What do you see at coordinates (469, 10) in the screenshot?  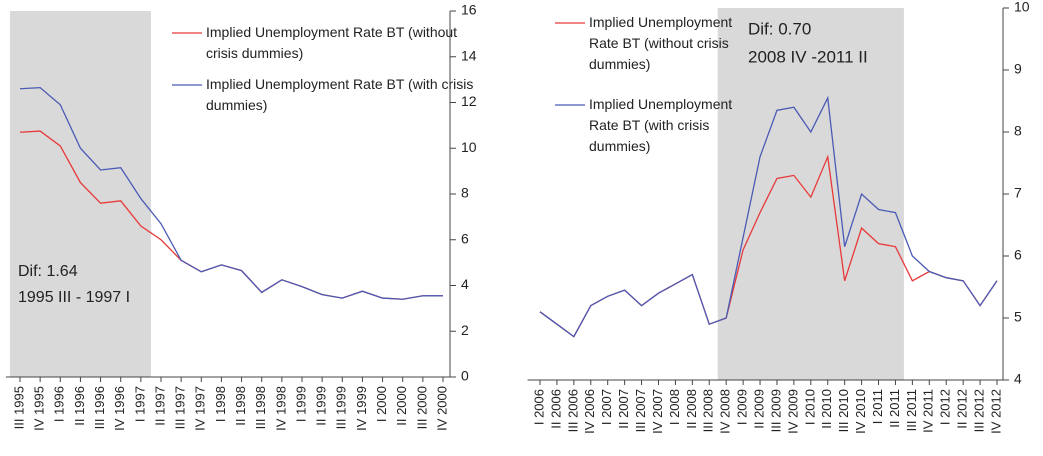 I see `y-tick-label: 16` at bounding box center [469, 10].